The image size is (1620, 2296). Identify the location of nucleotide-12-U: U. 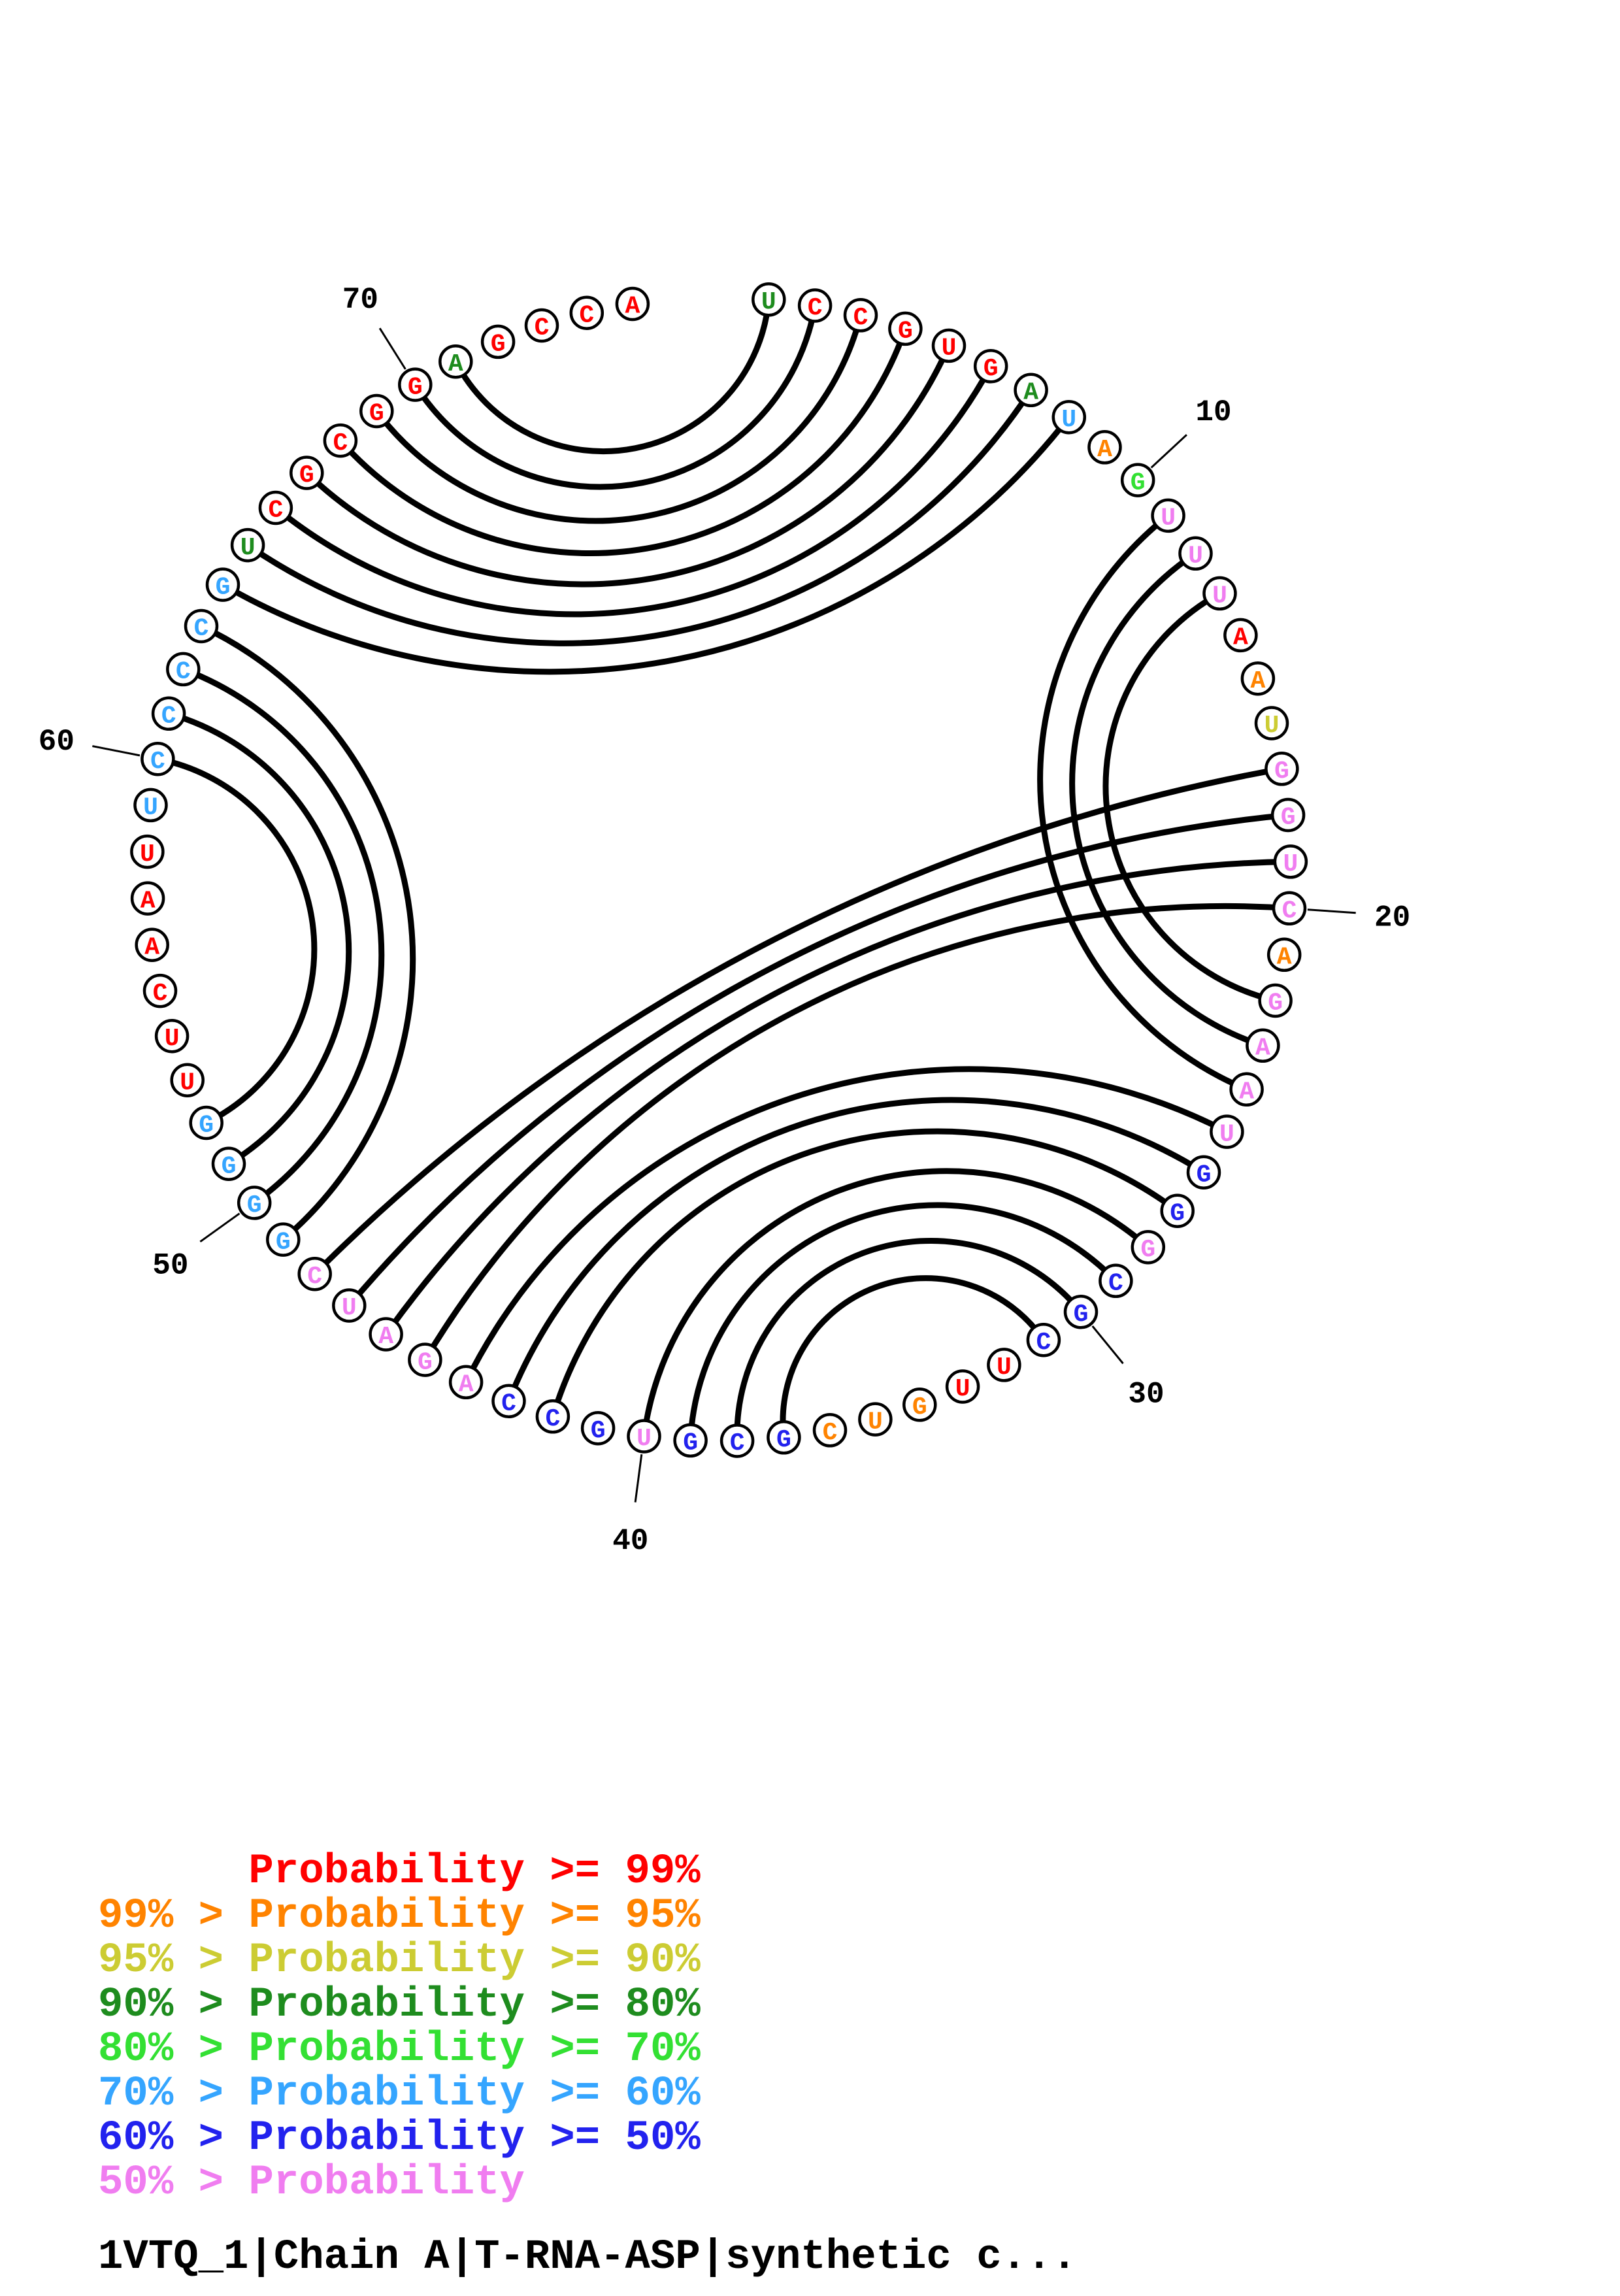
(1195, 553).